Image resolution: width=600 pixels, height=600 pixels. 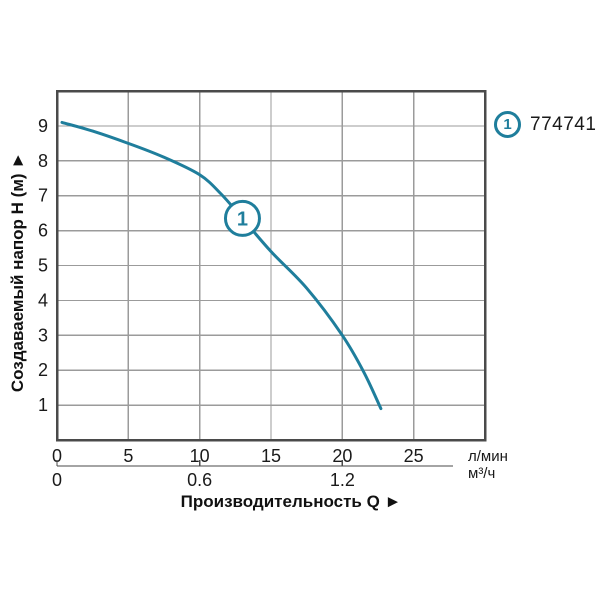 I want to click on secondary-x-tick-label: 0, so click(x=57, y=480).